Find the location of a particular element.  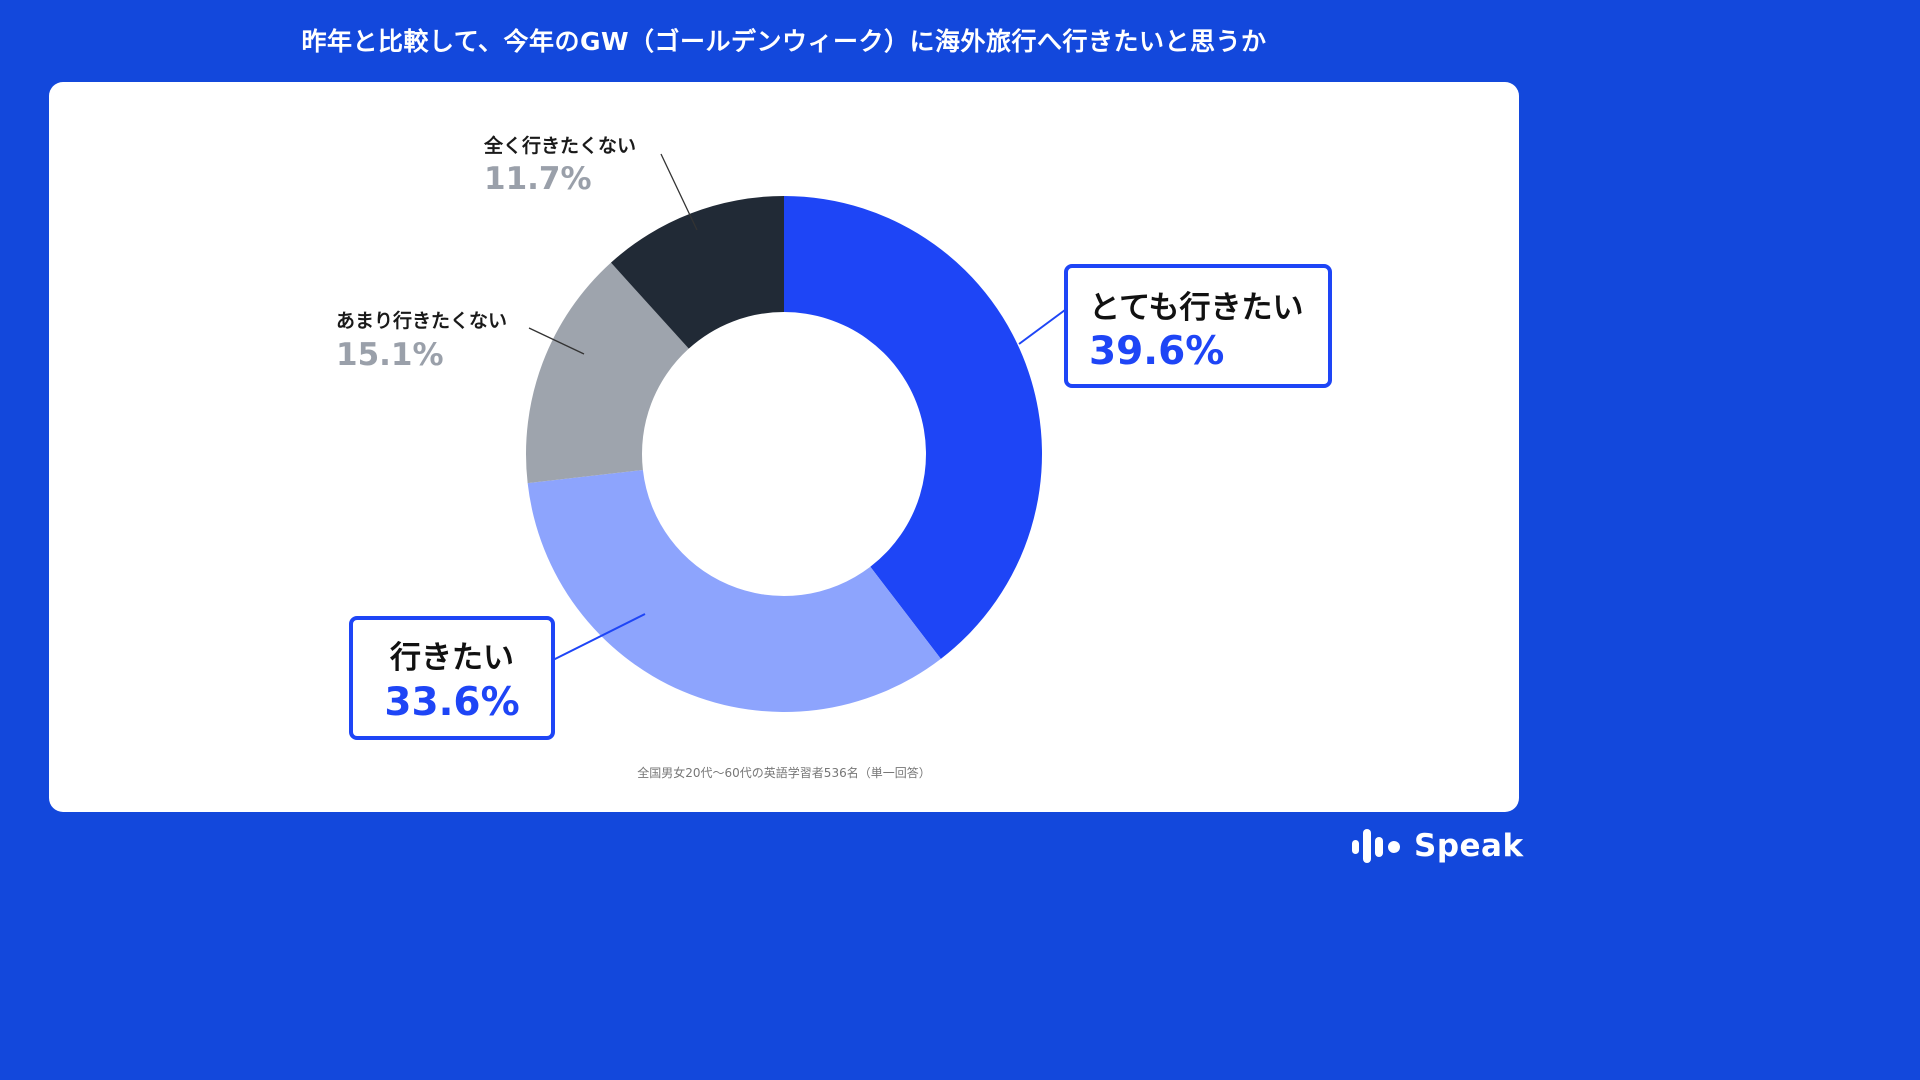

speak-logo: Speak is located at coordinates (1438, 846).